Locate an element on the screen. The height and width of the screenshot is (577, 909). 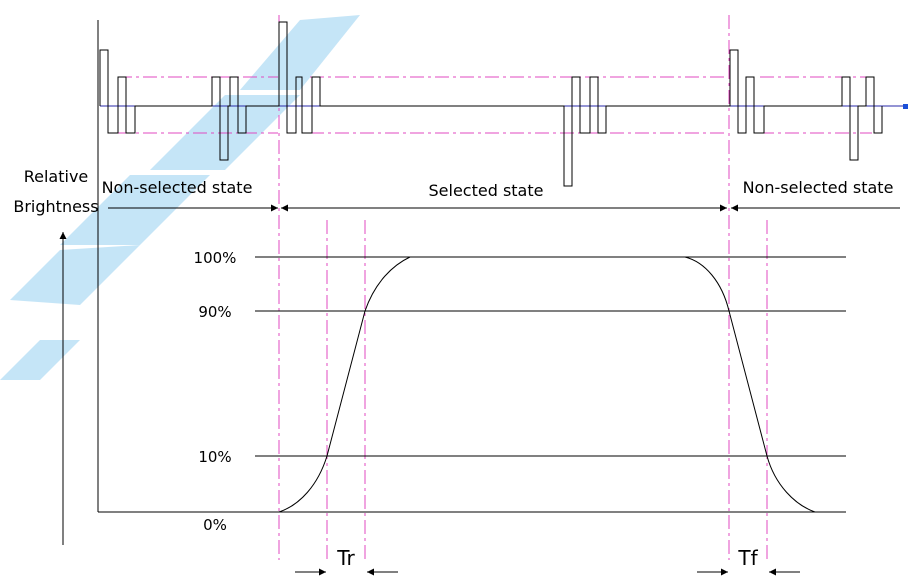
level-90-label: 90% is located at coordinates (214, 312).